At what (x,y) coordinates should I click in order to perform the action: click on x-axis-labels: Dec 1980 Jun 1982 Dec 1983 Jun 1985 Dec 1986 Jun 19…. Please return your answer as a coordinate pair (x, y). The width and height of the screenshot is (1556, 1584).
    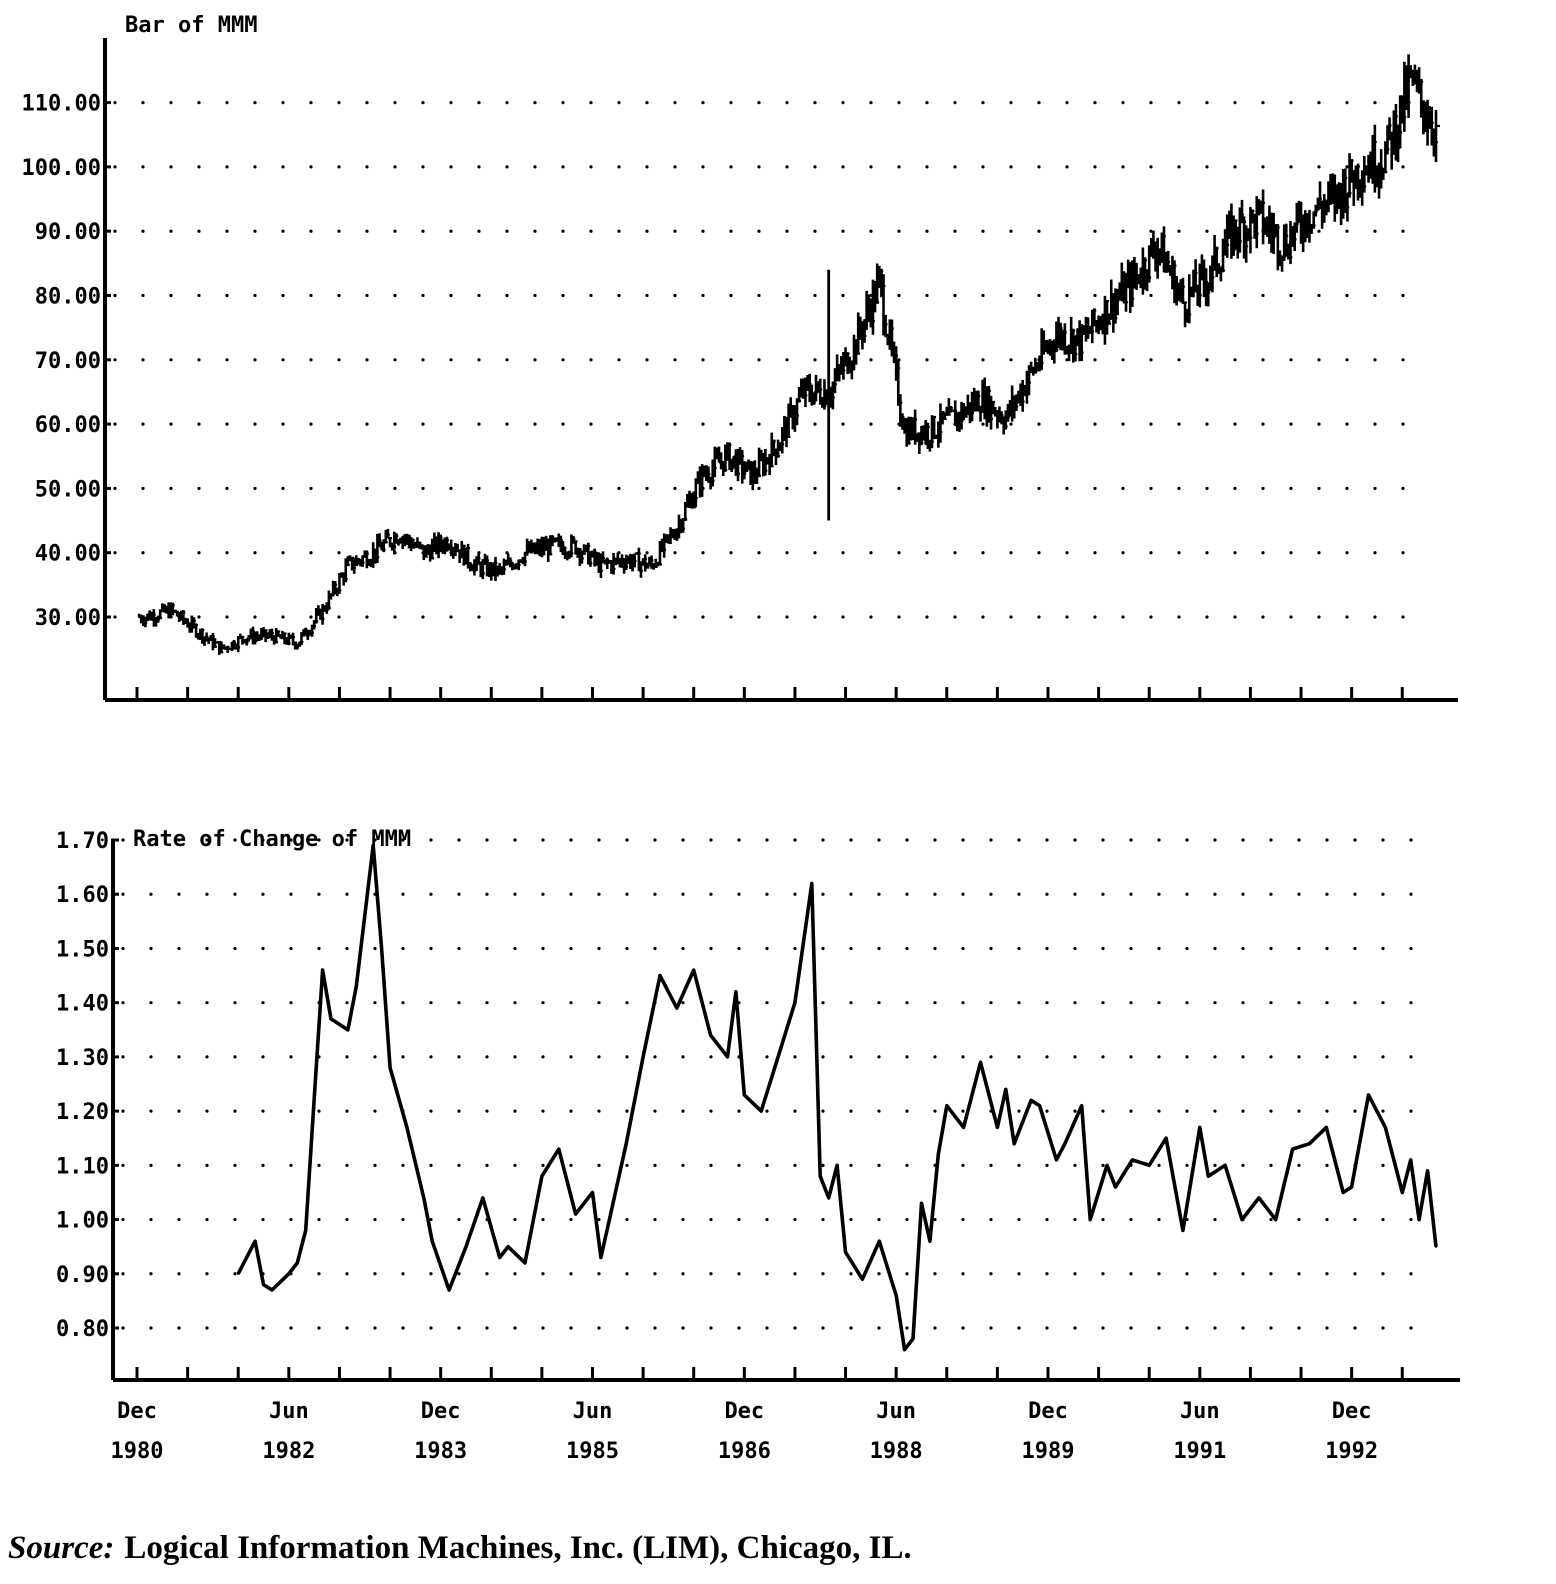
    Looking at the image, I should click on (745, 1431).